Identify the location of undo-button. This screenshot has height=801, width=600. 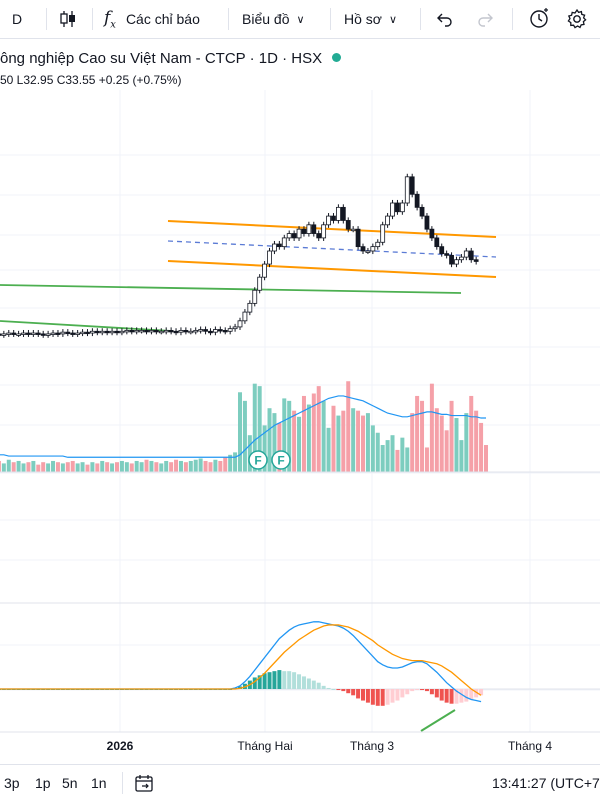
(445, 19).